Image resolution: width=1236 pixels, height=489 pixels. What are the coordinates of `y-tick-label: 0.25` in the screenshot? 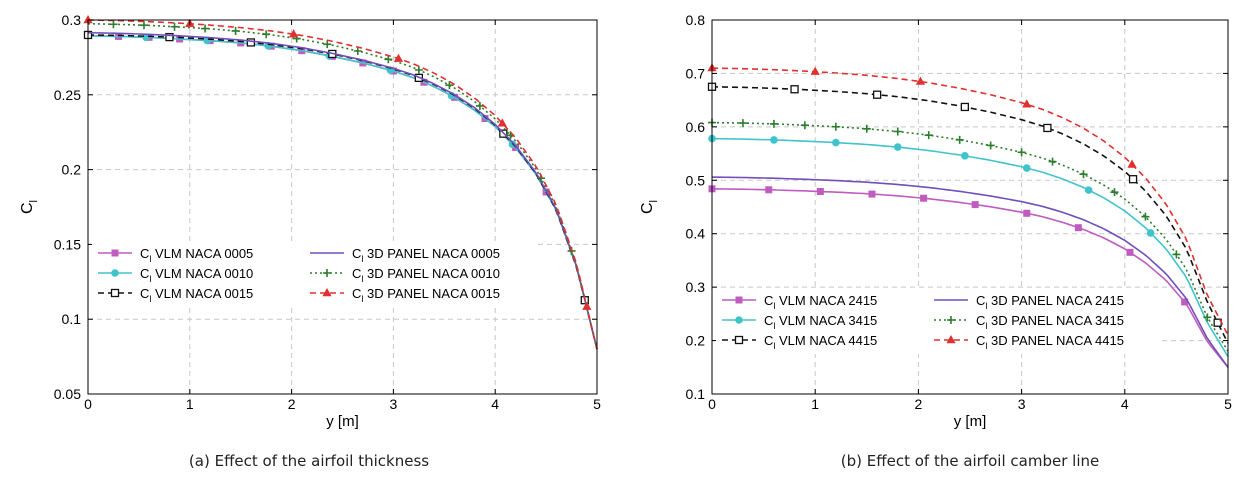 It's located at (67, 95).